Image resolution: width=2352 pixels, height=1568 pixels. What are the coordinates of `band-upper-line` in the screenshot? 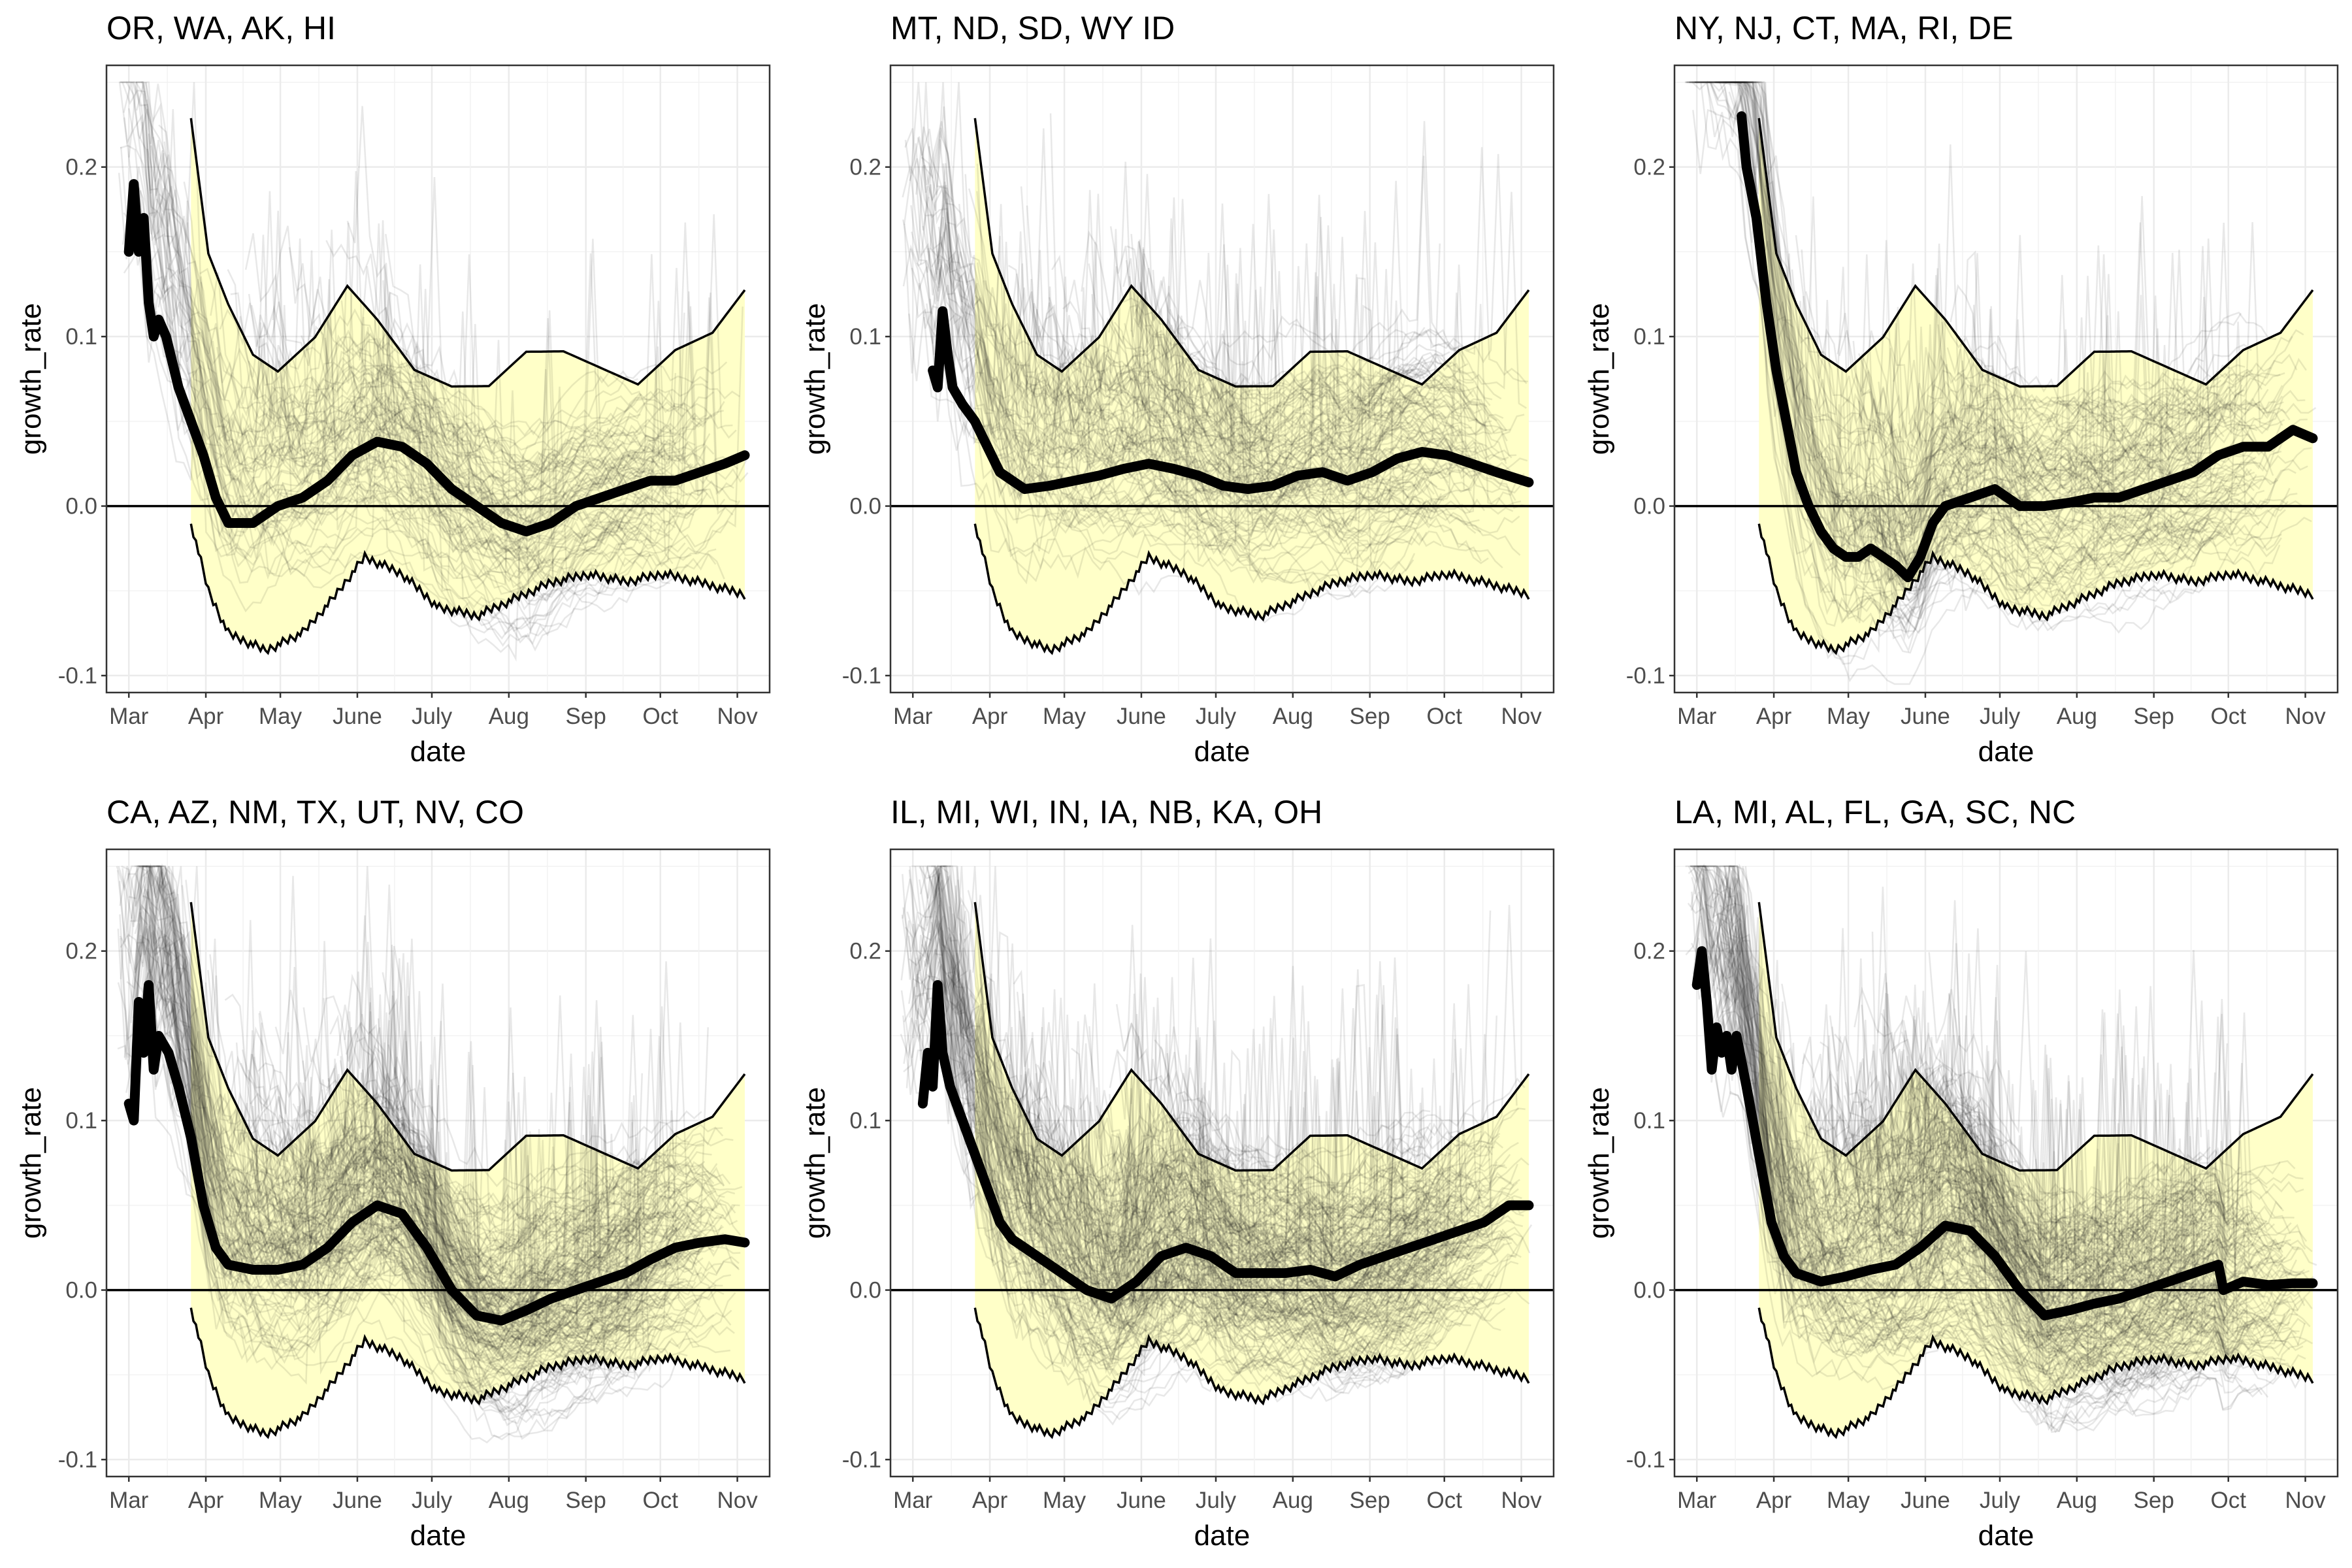 It's located at (467, 253).